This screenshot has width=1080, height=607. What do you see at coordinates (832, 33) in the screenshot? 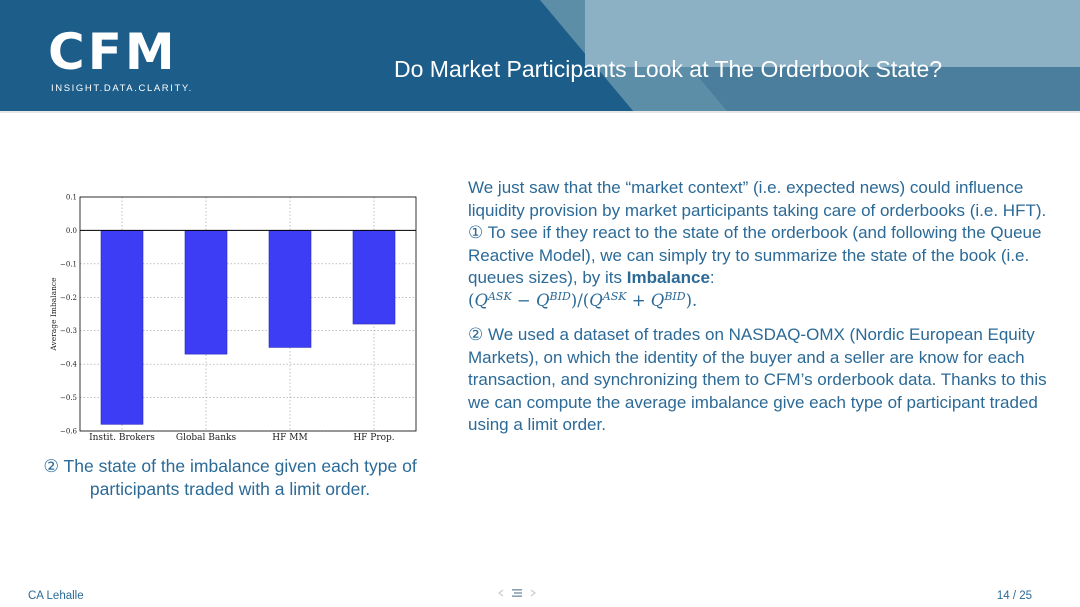
I see `header-decor-band` at bounding box center [832, 33].